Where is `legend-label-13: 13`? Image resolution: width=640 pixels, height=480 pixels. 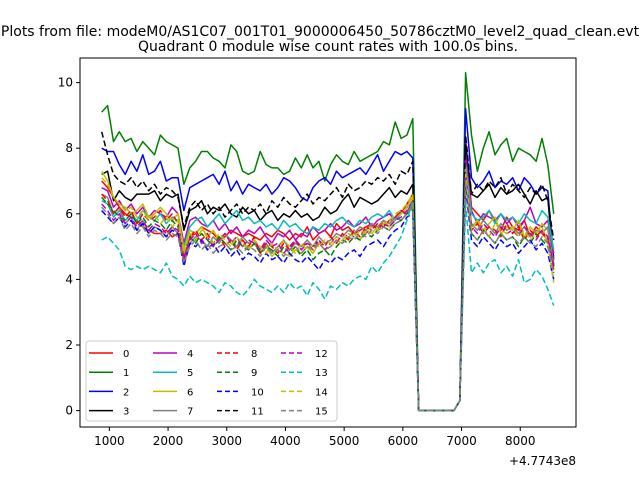
legend-label-13: 13 is located at coordinates (321, 373).